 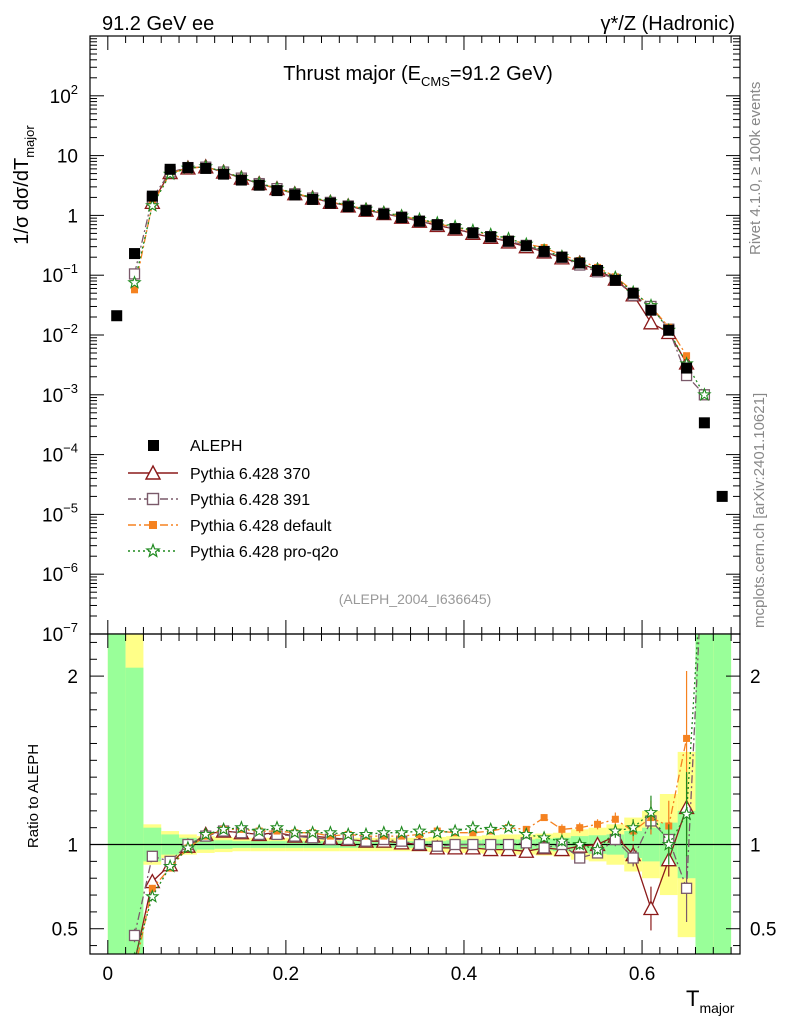 I want to click on x-tick-label: 0, so click(x=108, y=974).